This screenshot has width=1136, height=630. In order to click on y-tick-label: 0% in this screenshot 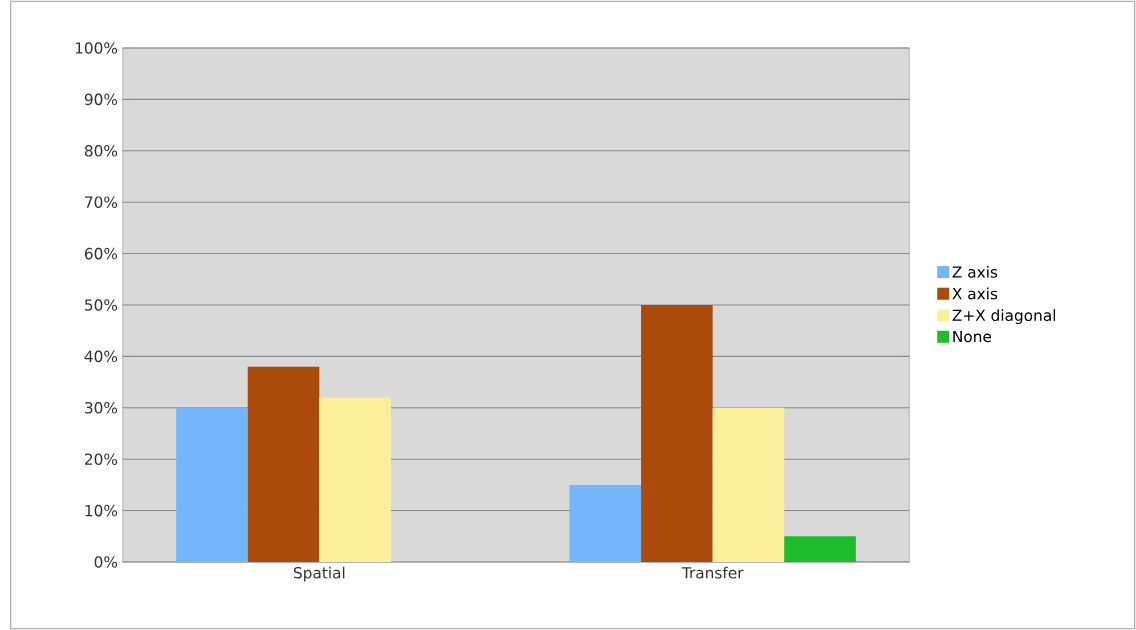, I will do `click(106, 562)`.